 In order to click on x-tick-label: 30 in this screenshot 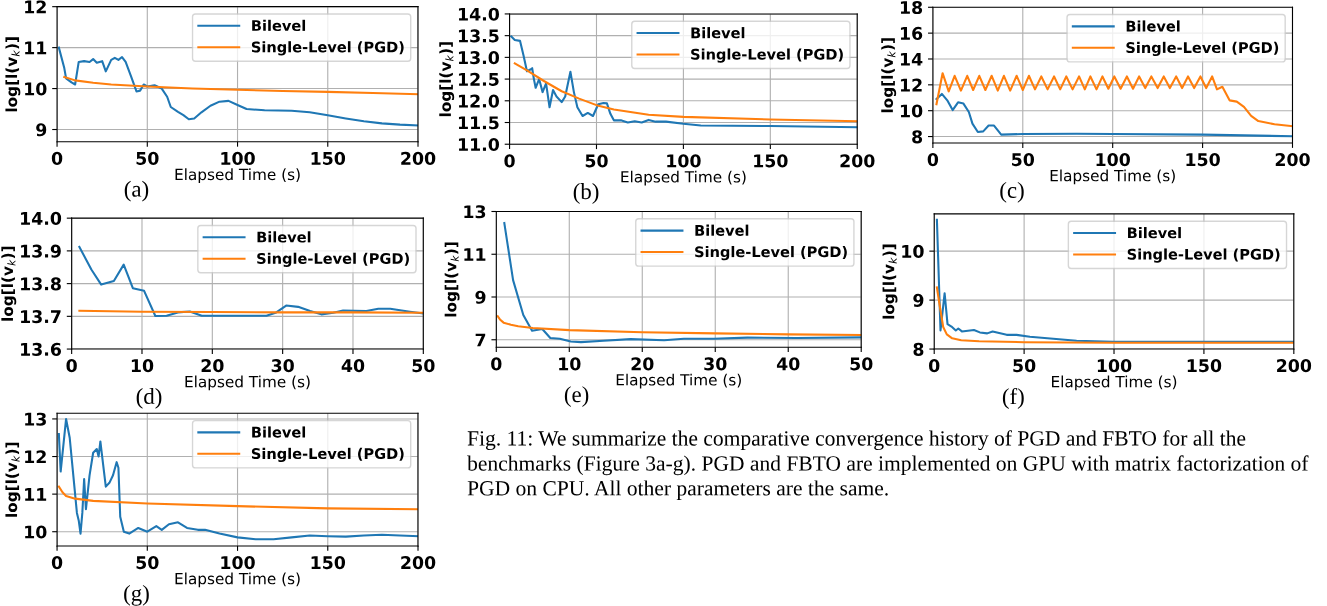, I will do `click(282, 366)`.